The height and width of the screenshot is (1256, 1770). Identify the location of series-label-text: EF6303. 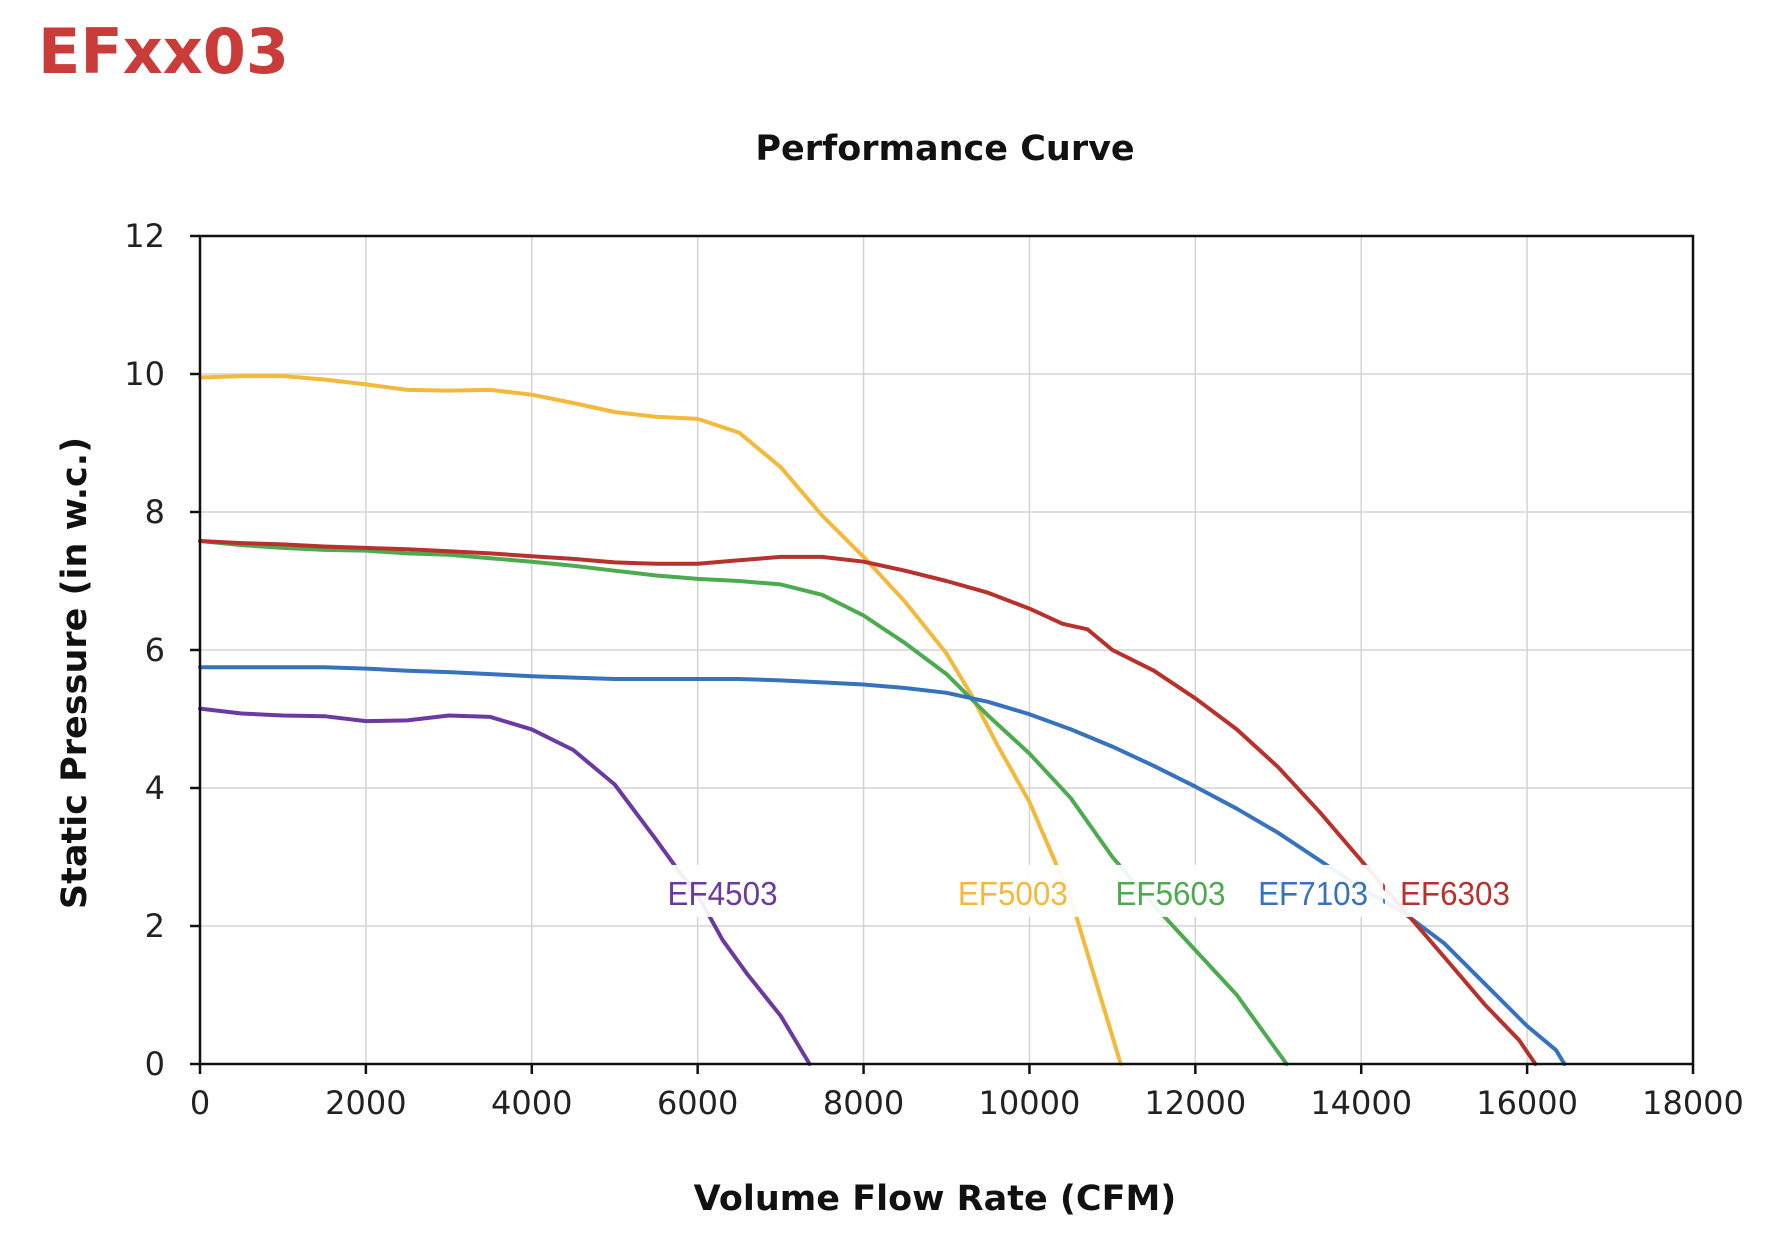
(1455, 893).